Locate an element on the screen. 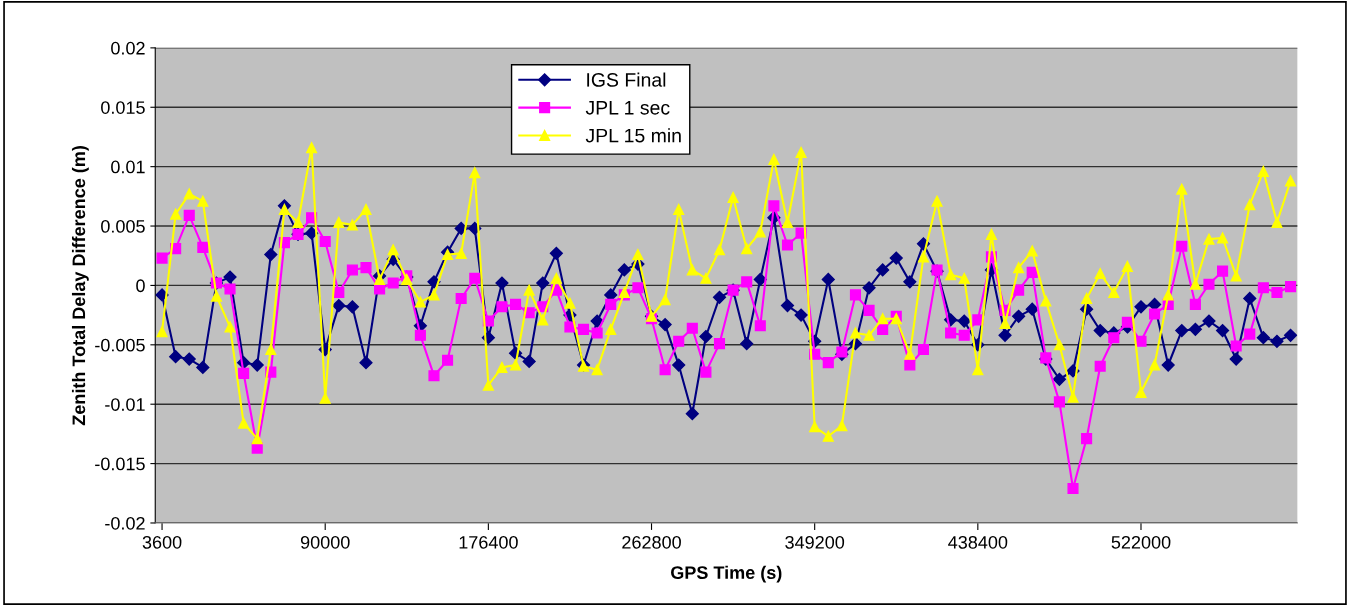 Image resolution: width=1350 pixels, height=606 pixels. x-tick-label: 438400 is located at coordinates (978, 542).